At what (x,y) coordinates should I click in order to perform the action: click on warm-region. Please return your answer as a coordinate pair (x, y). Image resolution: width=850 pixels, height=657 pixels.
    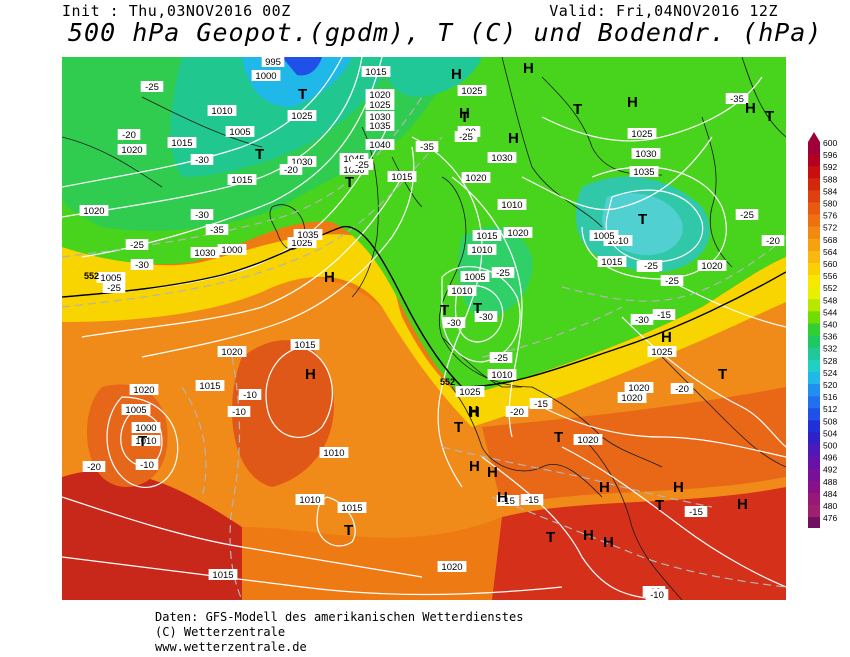
    Looking at the image, I should click on (152, 535).